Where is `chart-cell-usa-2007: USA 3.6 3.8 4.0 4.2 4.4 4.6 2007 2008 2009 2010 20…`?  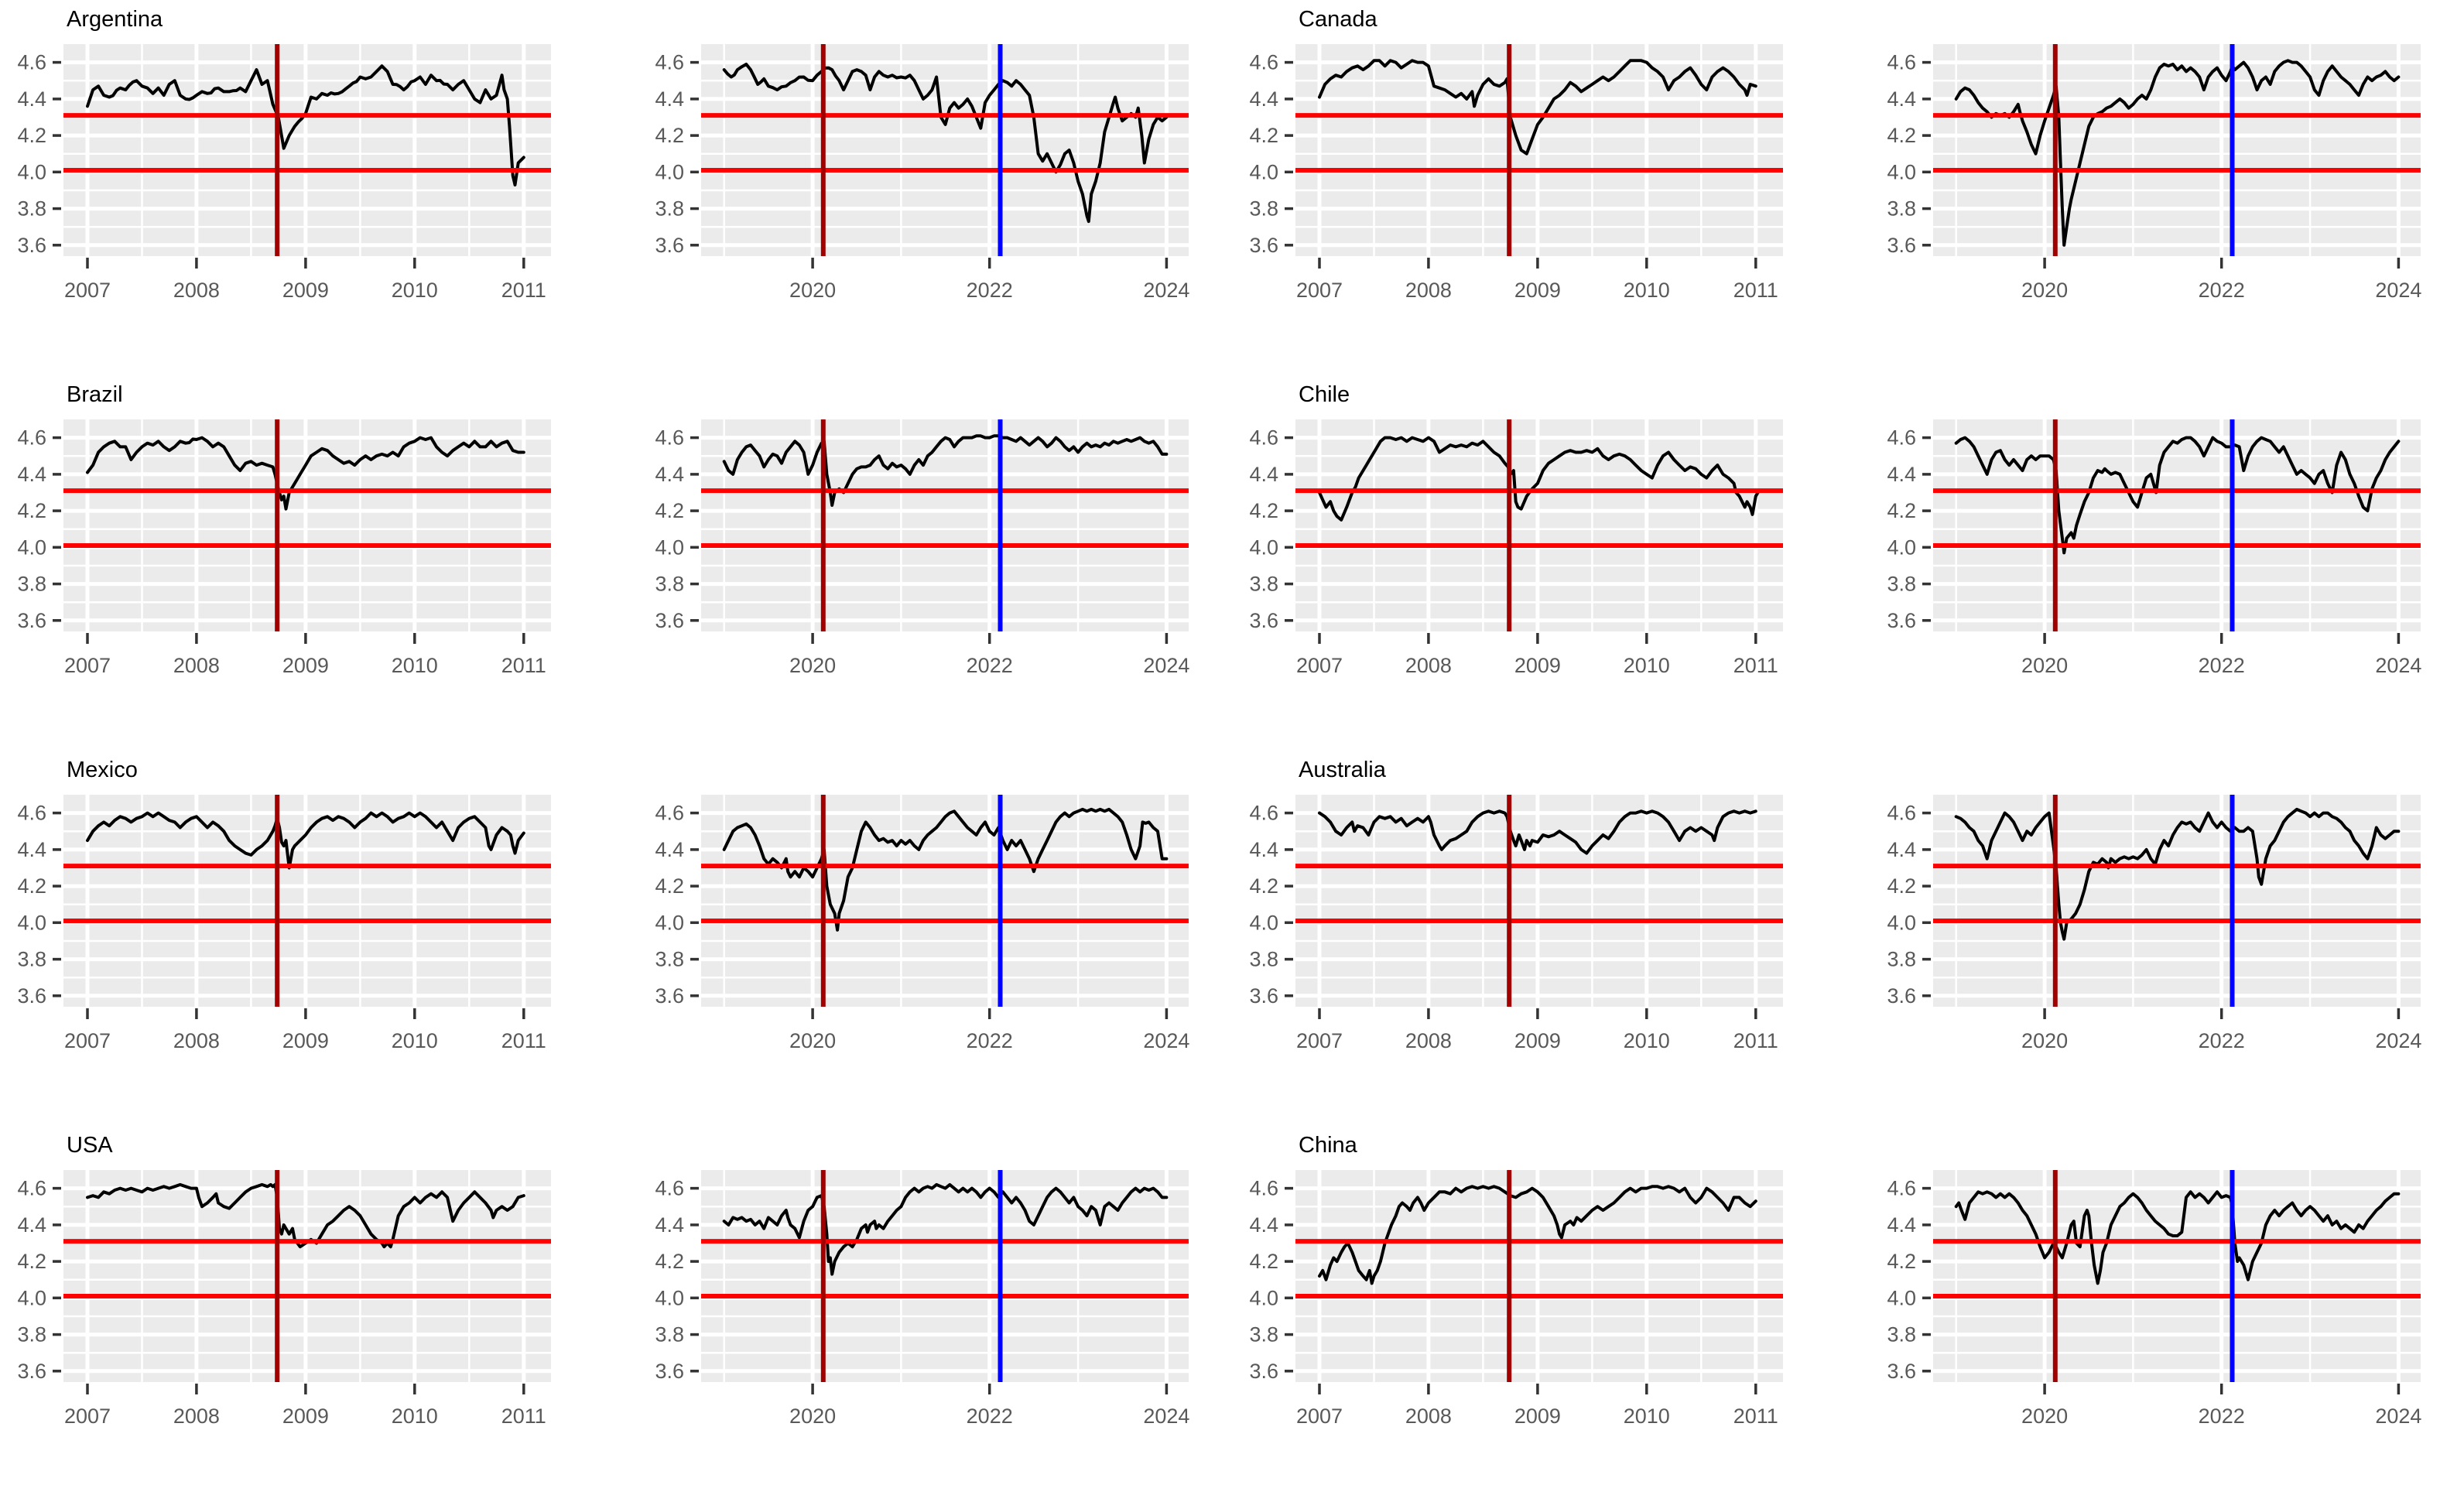 chart-cell-usa-2007: USA 3.6 3.8 4.0 4.2 4.4 4.6 2007 2008 2009 2010 20… is located at coordinates (308, 1313).